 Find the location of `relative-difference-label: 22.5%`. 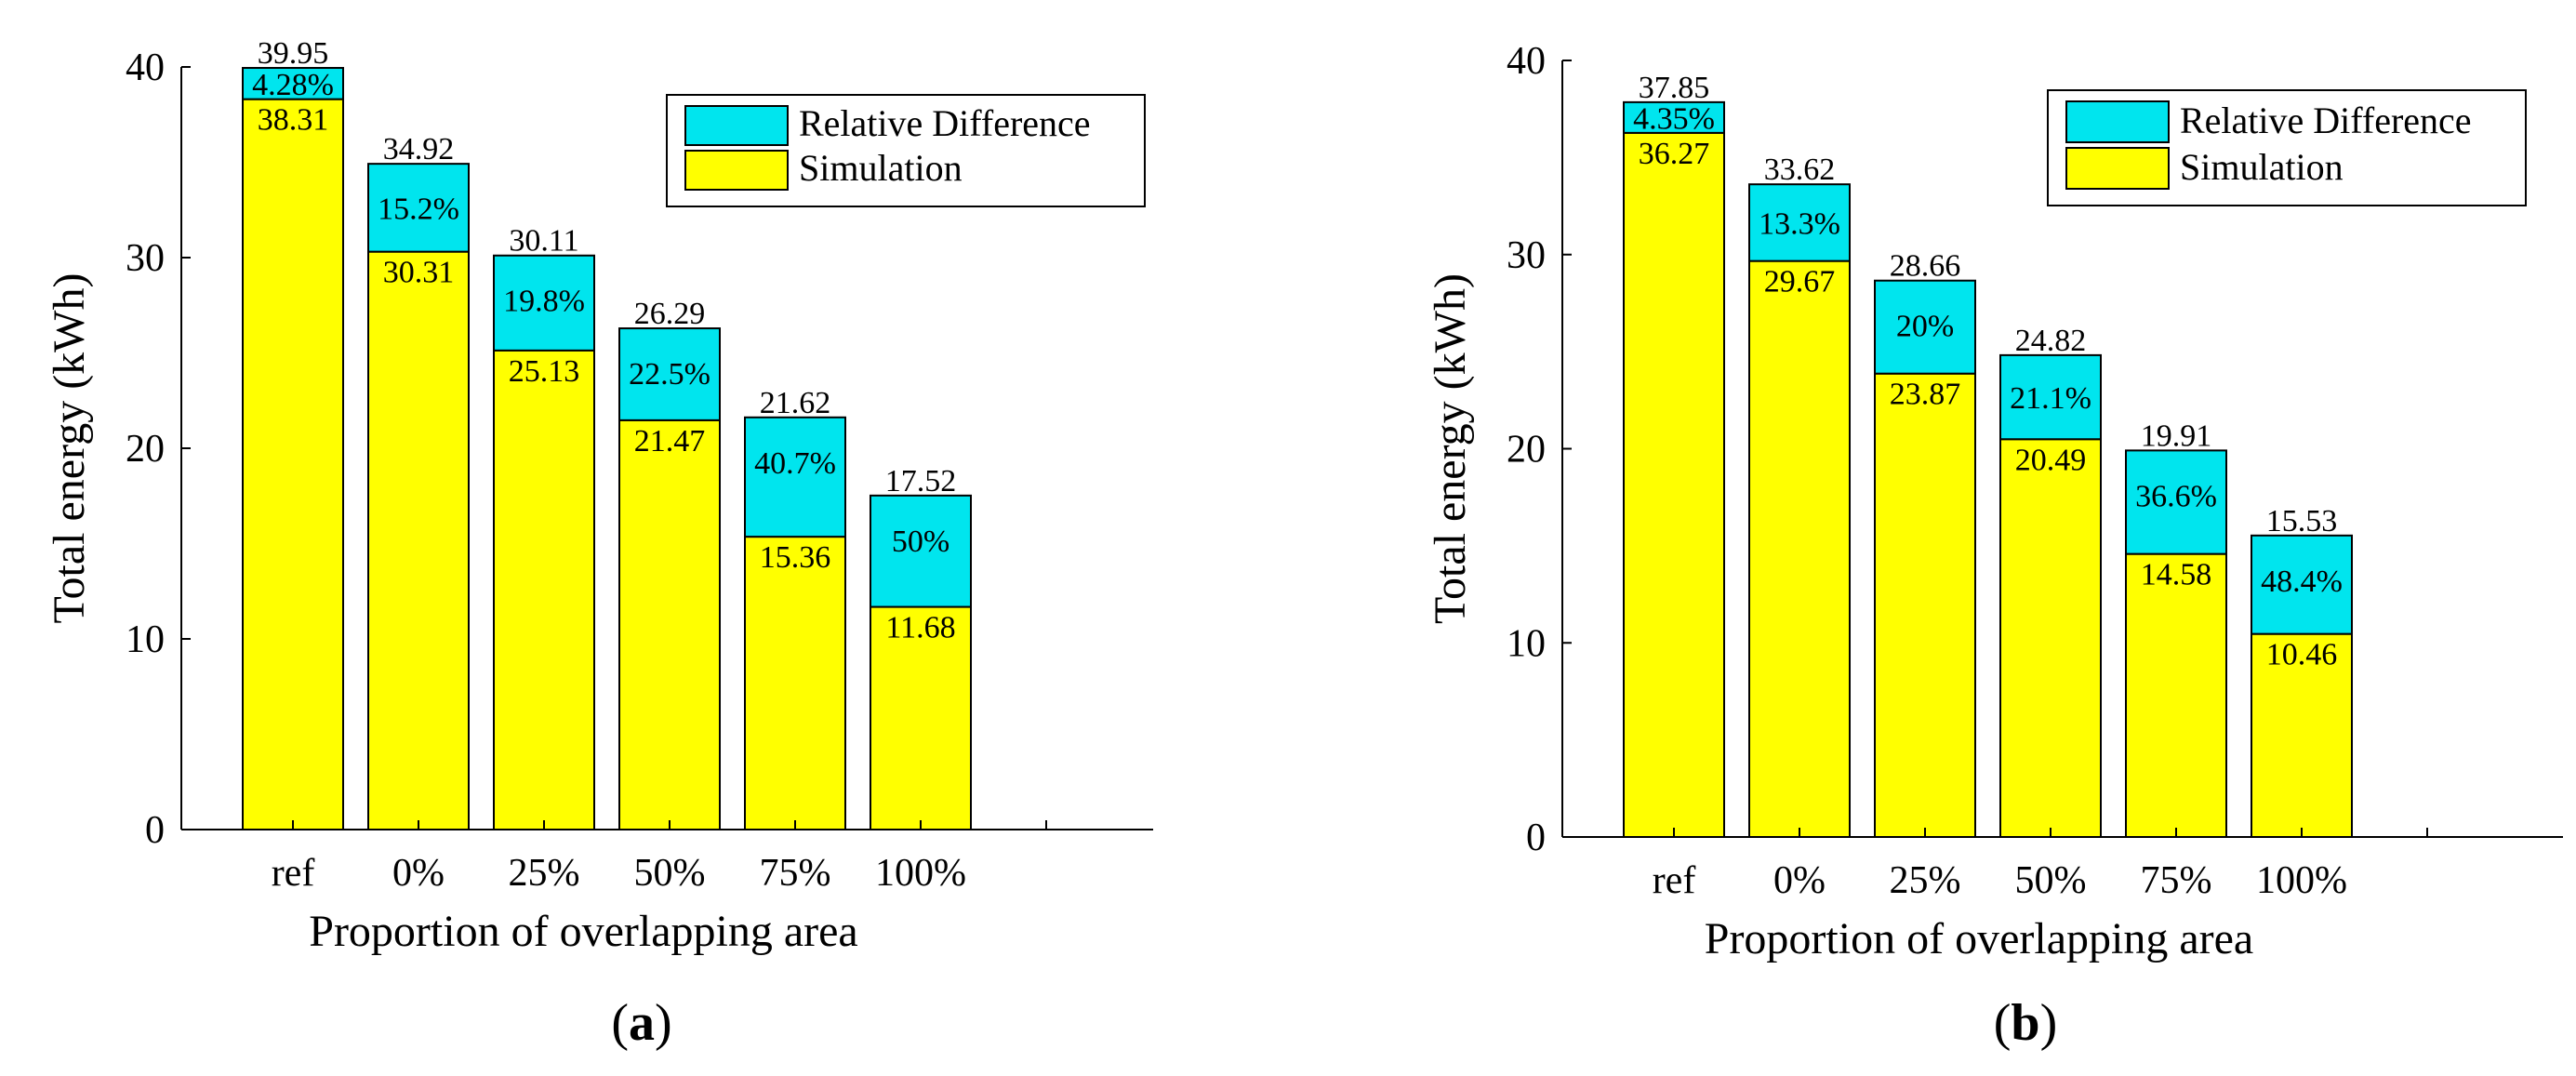

relative-difference-label: 22.5% is located at coordinates (669, 374).